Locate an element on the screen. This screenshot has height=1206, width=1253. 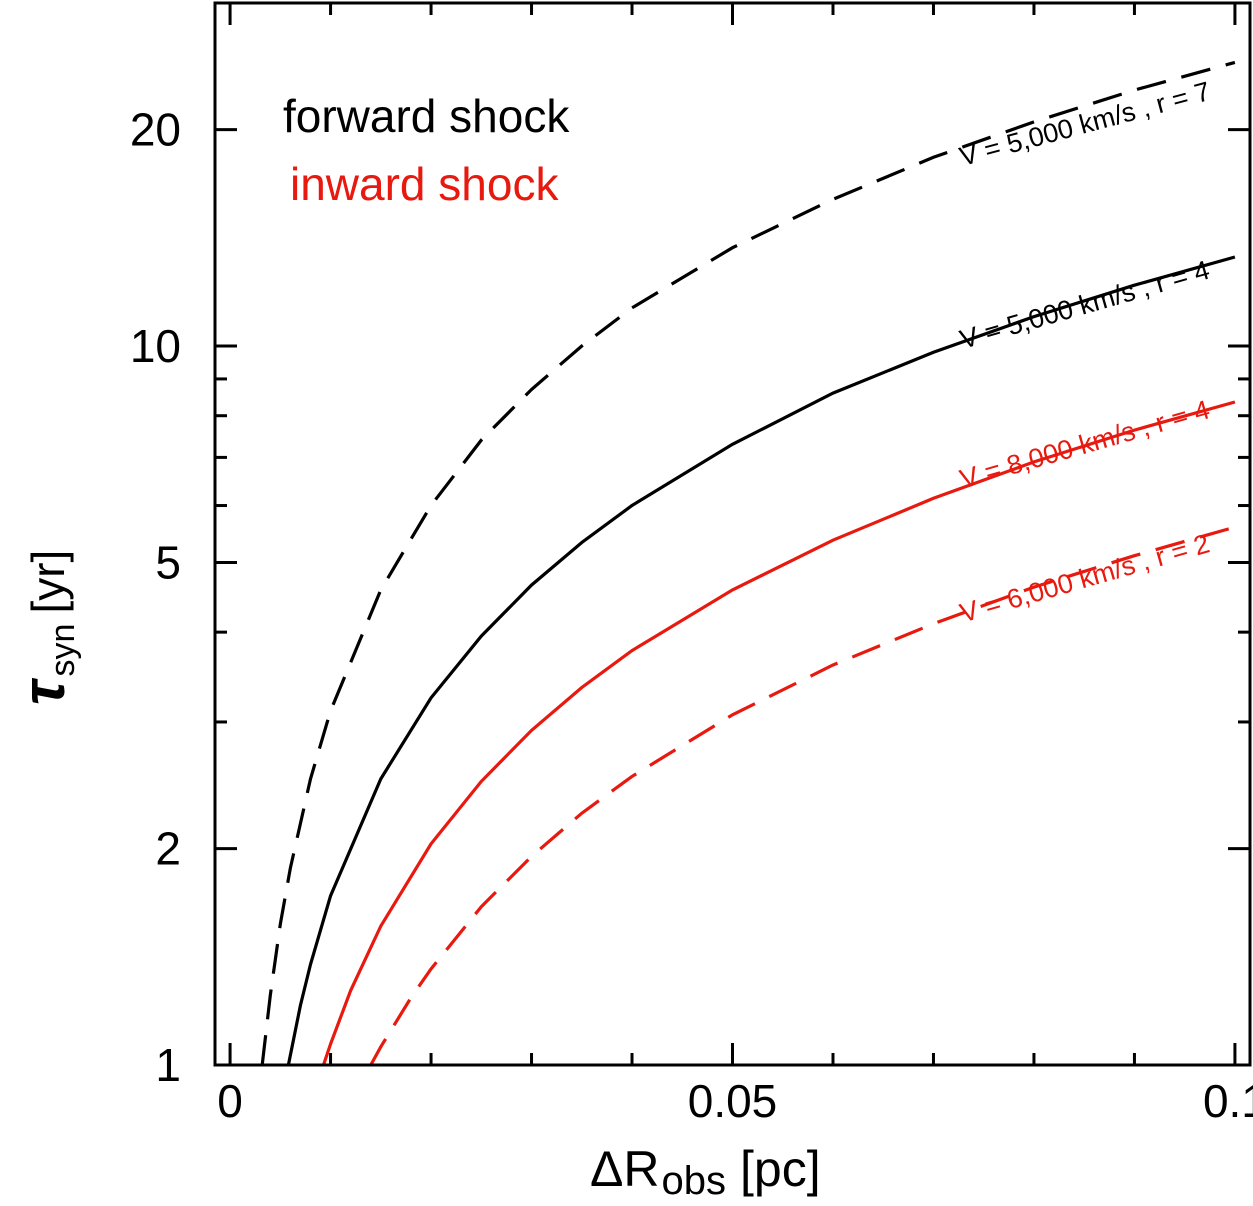
y-axis-label: τsyn [yr] is located at coordinates (46, 627).